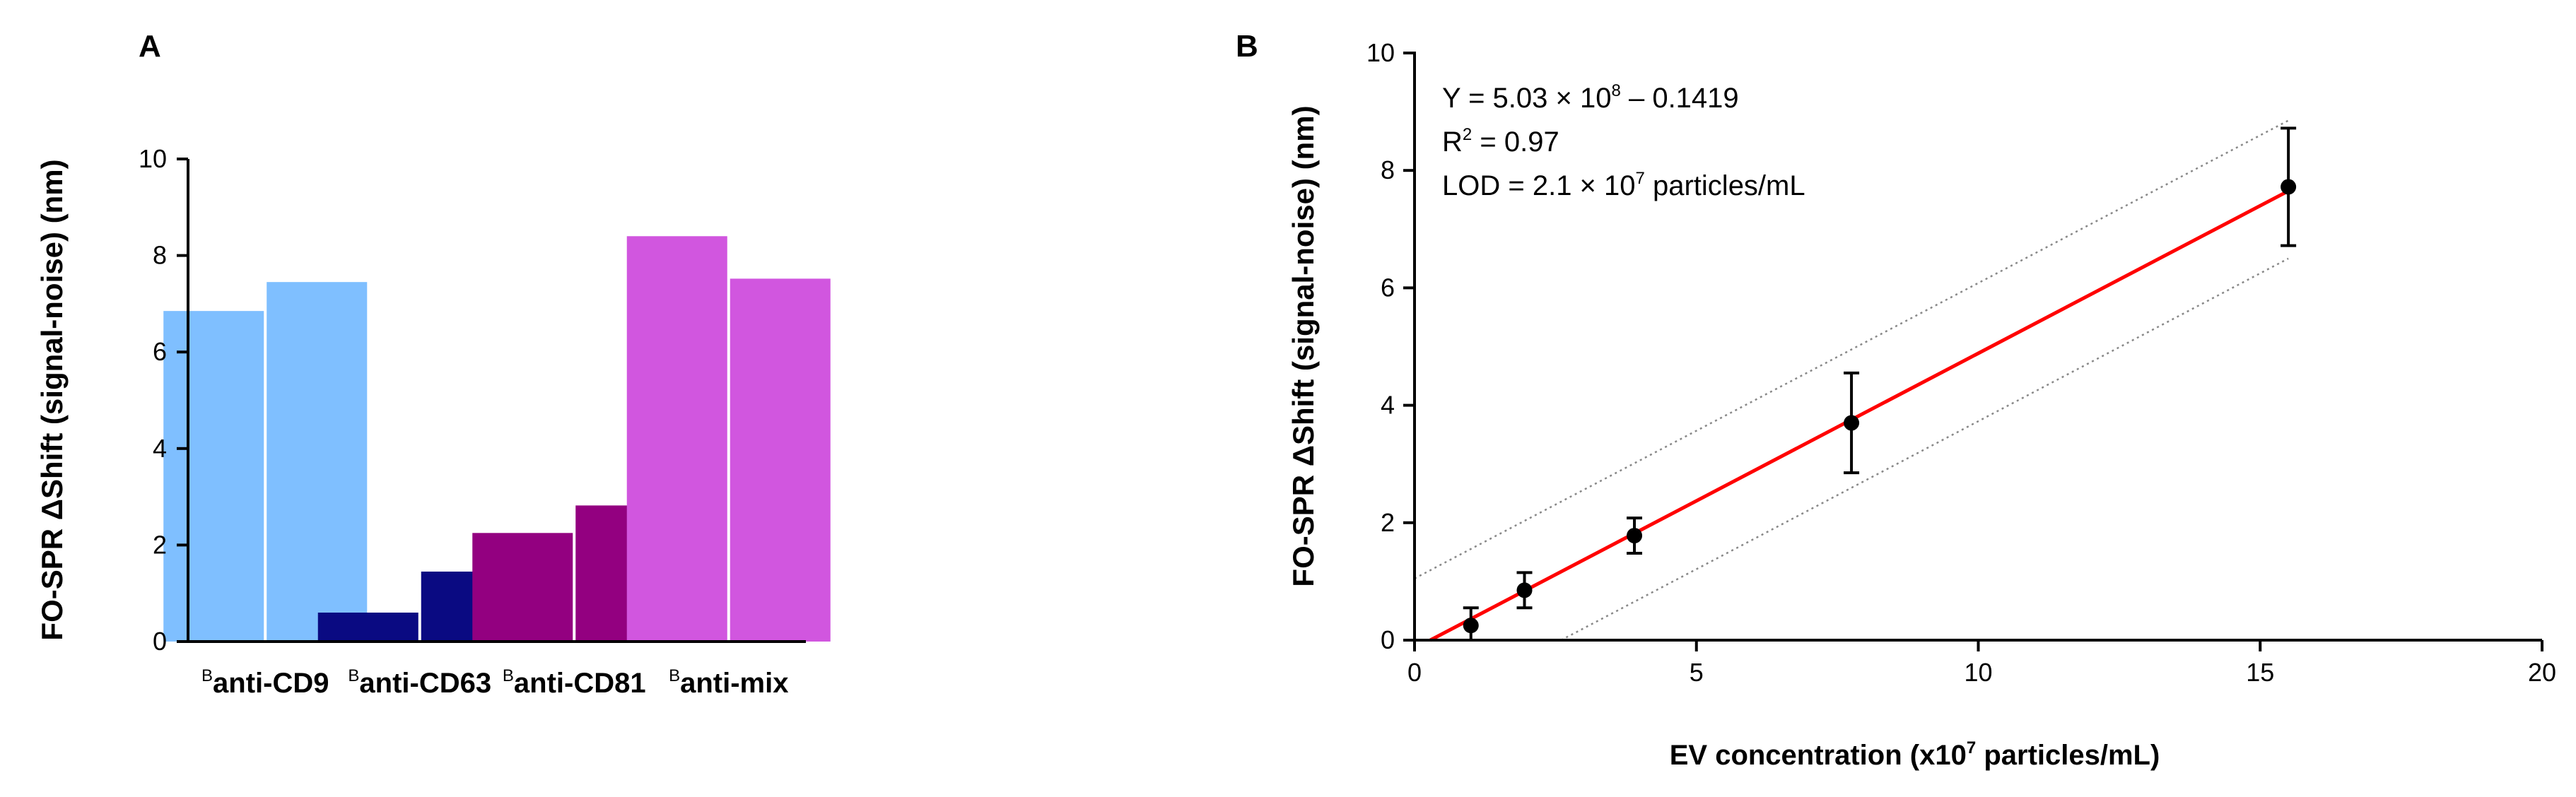 This screenshot has width=2576, height=797. Describe the element at coordinates (160, 544) in the screenshot. I see `panel-a-y-tick-label: 2` at that location.